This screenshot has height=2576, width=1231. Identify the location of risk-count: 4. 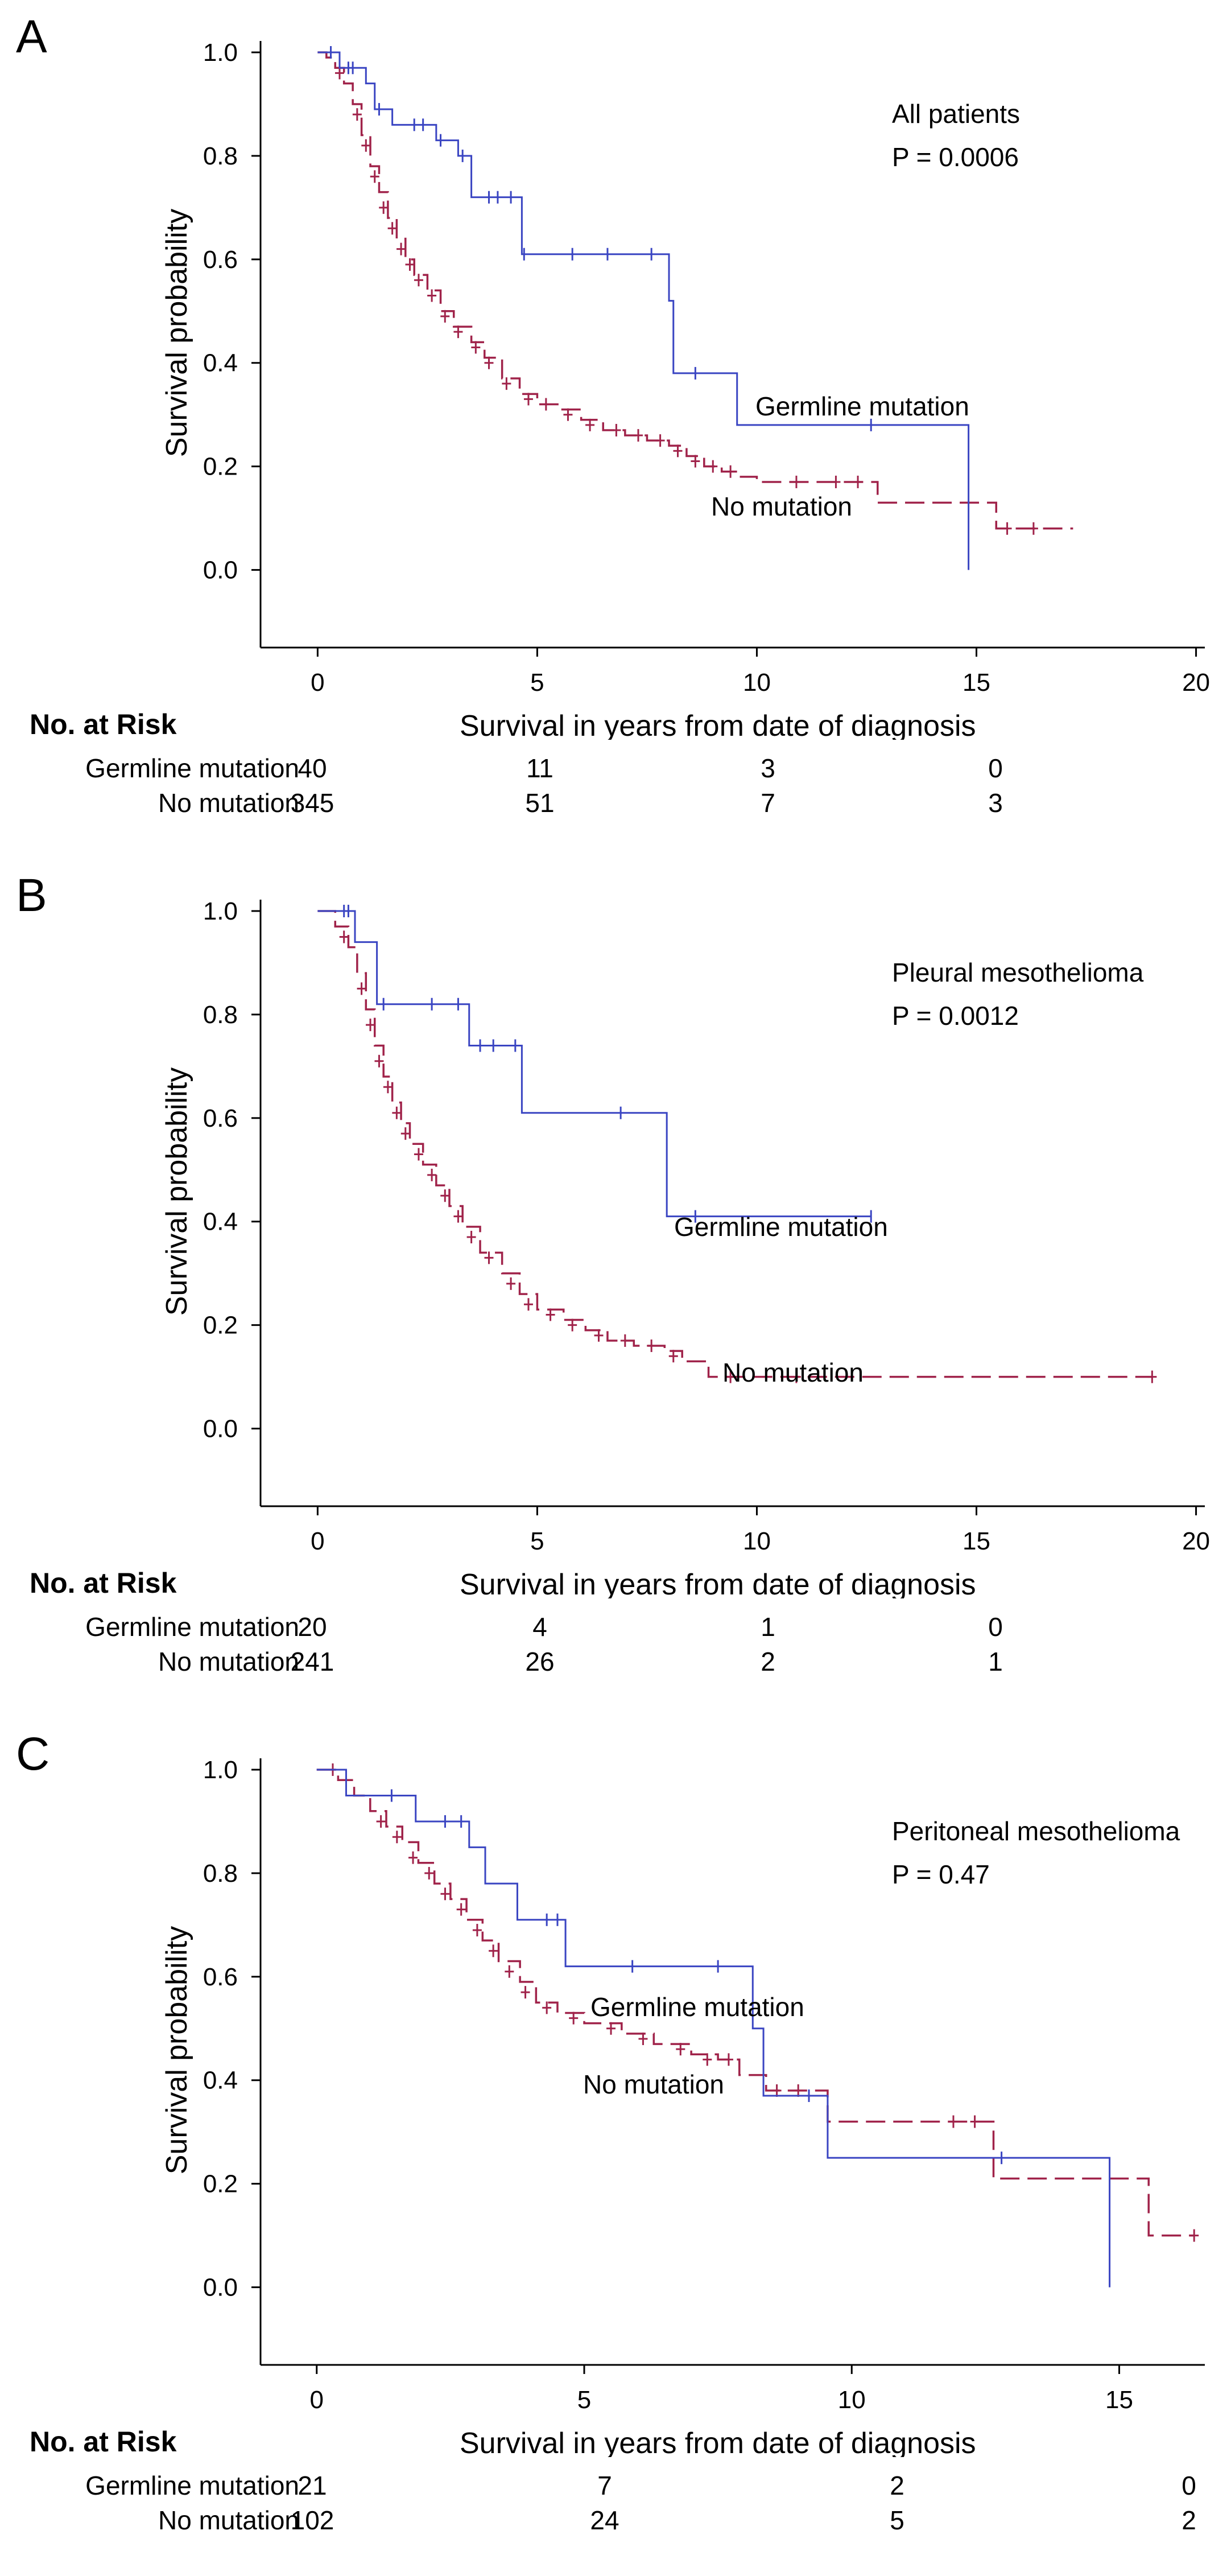
(539, 1627).